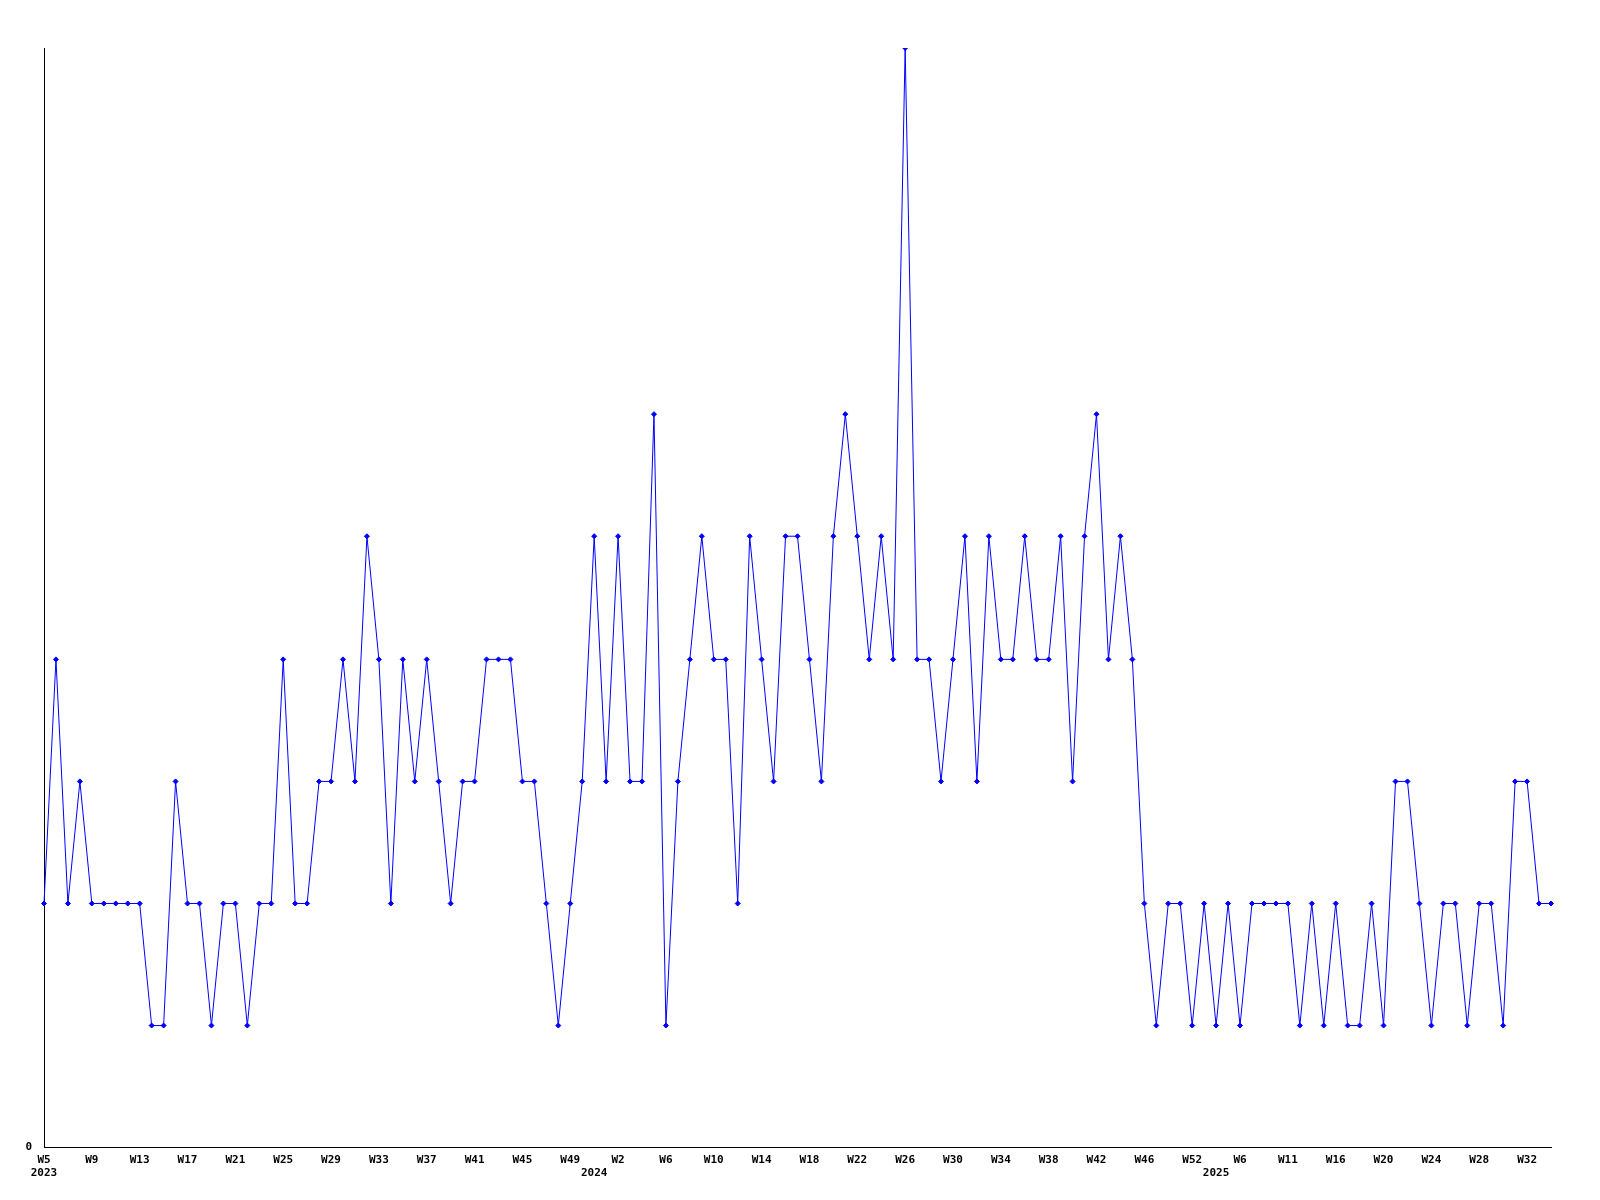  Describe the element at coordinates (1479, 1160) in the screenshot. I see `x-tick-label: W28` at that location.